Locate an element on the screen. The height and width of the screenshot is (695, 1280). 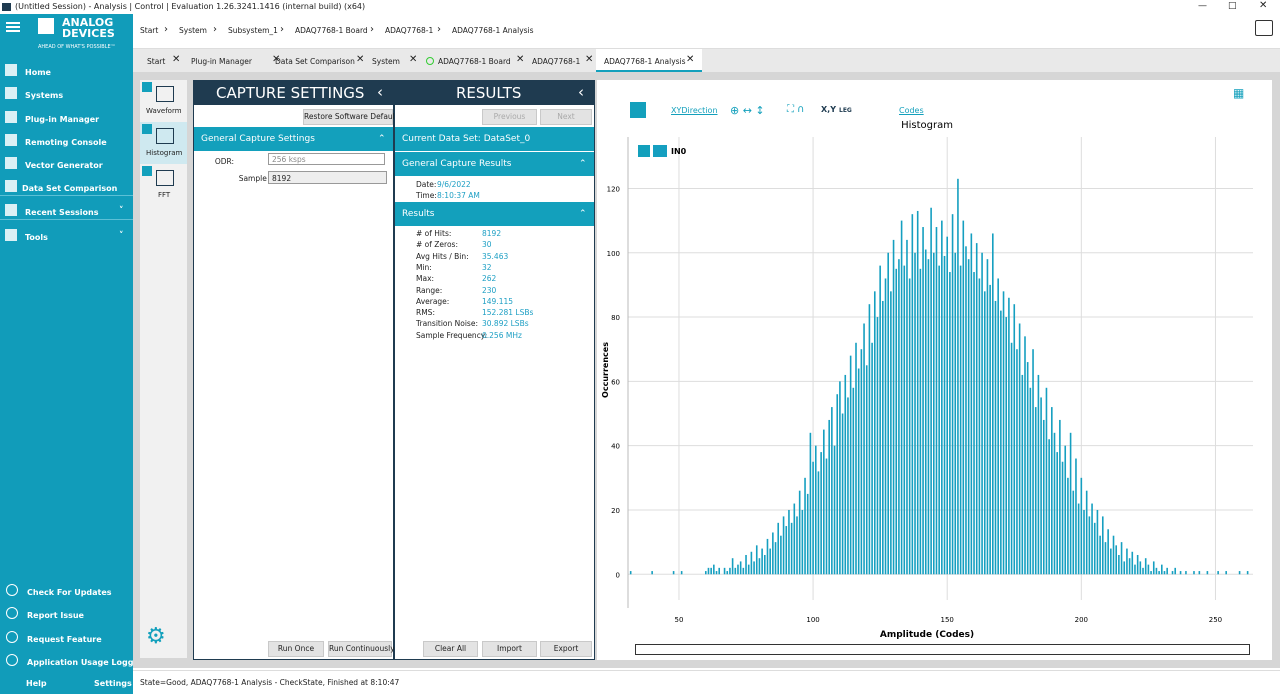
section-header: Results⌃ is located at coordinates (494, 214).